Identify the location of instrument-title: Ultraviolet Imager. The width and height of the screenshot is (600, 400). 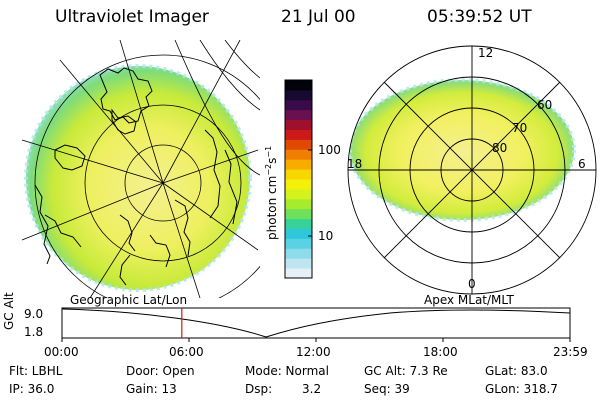
(132, 17).